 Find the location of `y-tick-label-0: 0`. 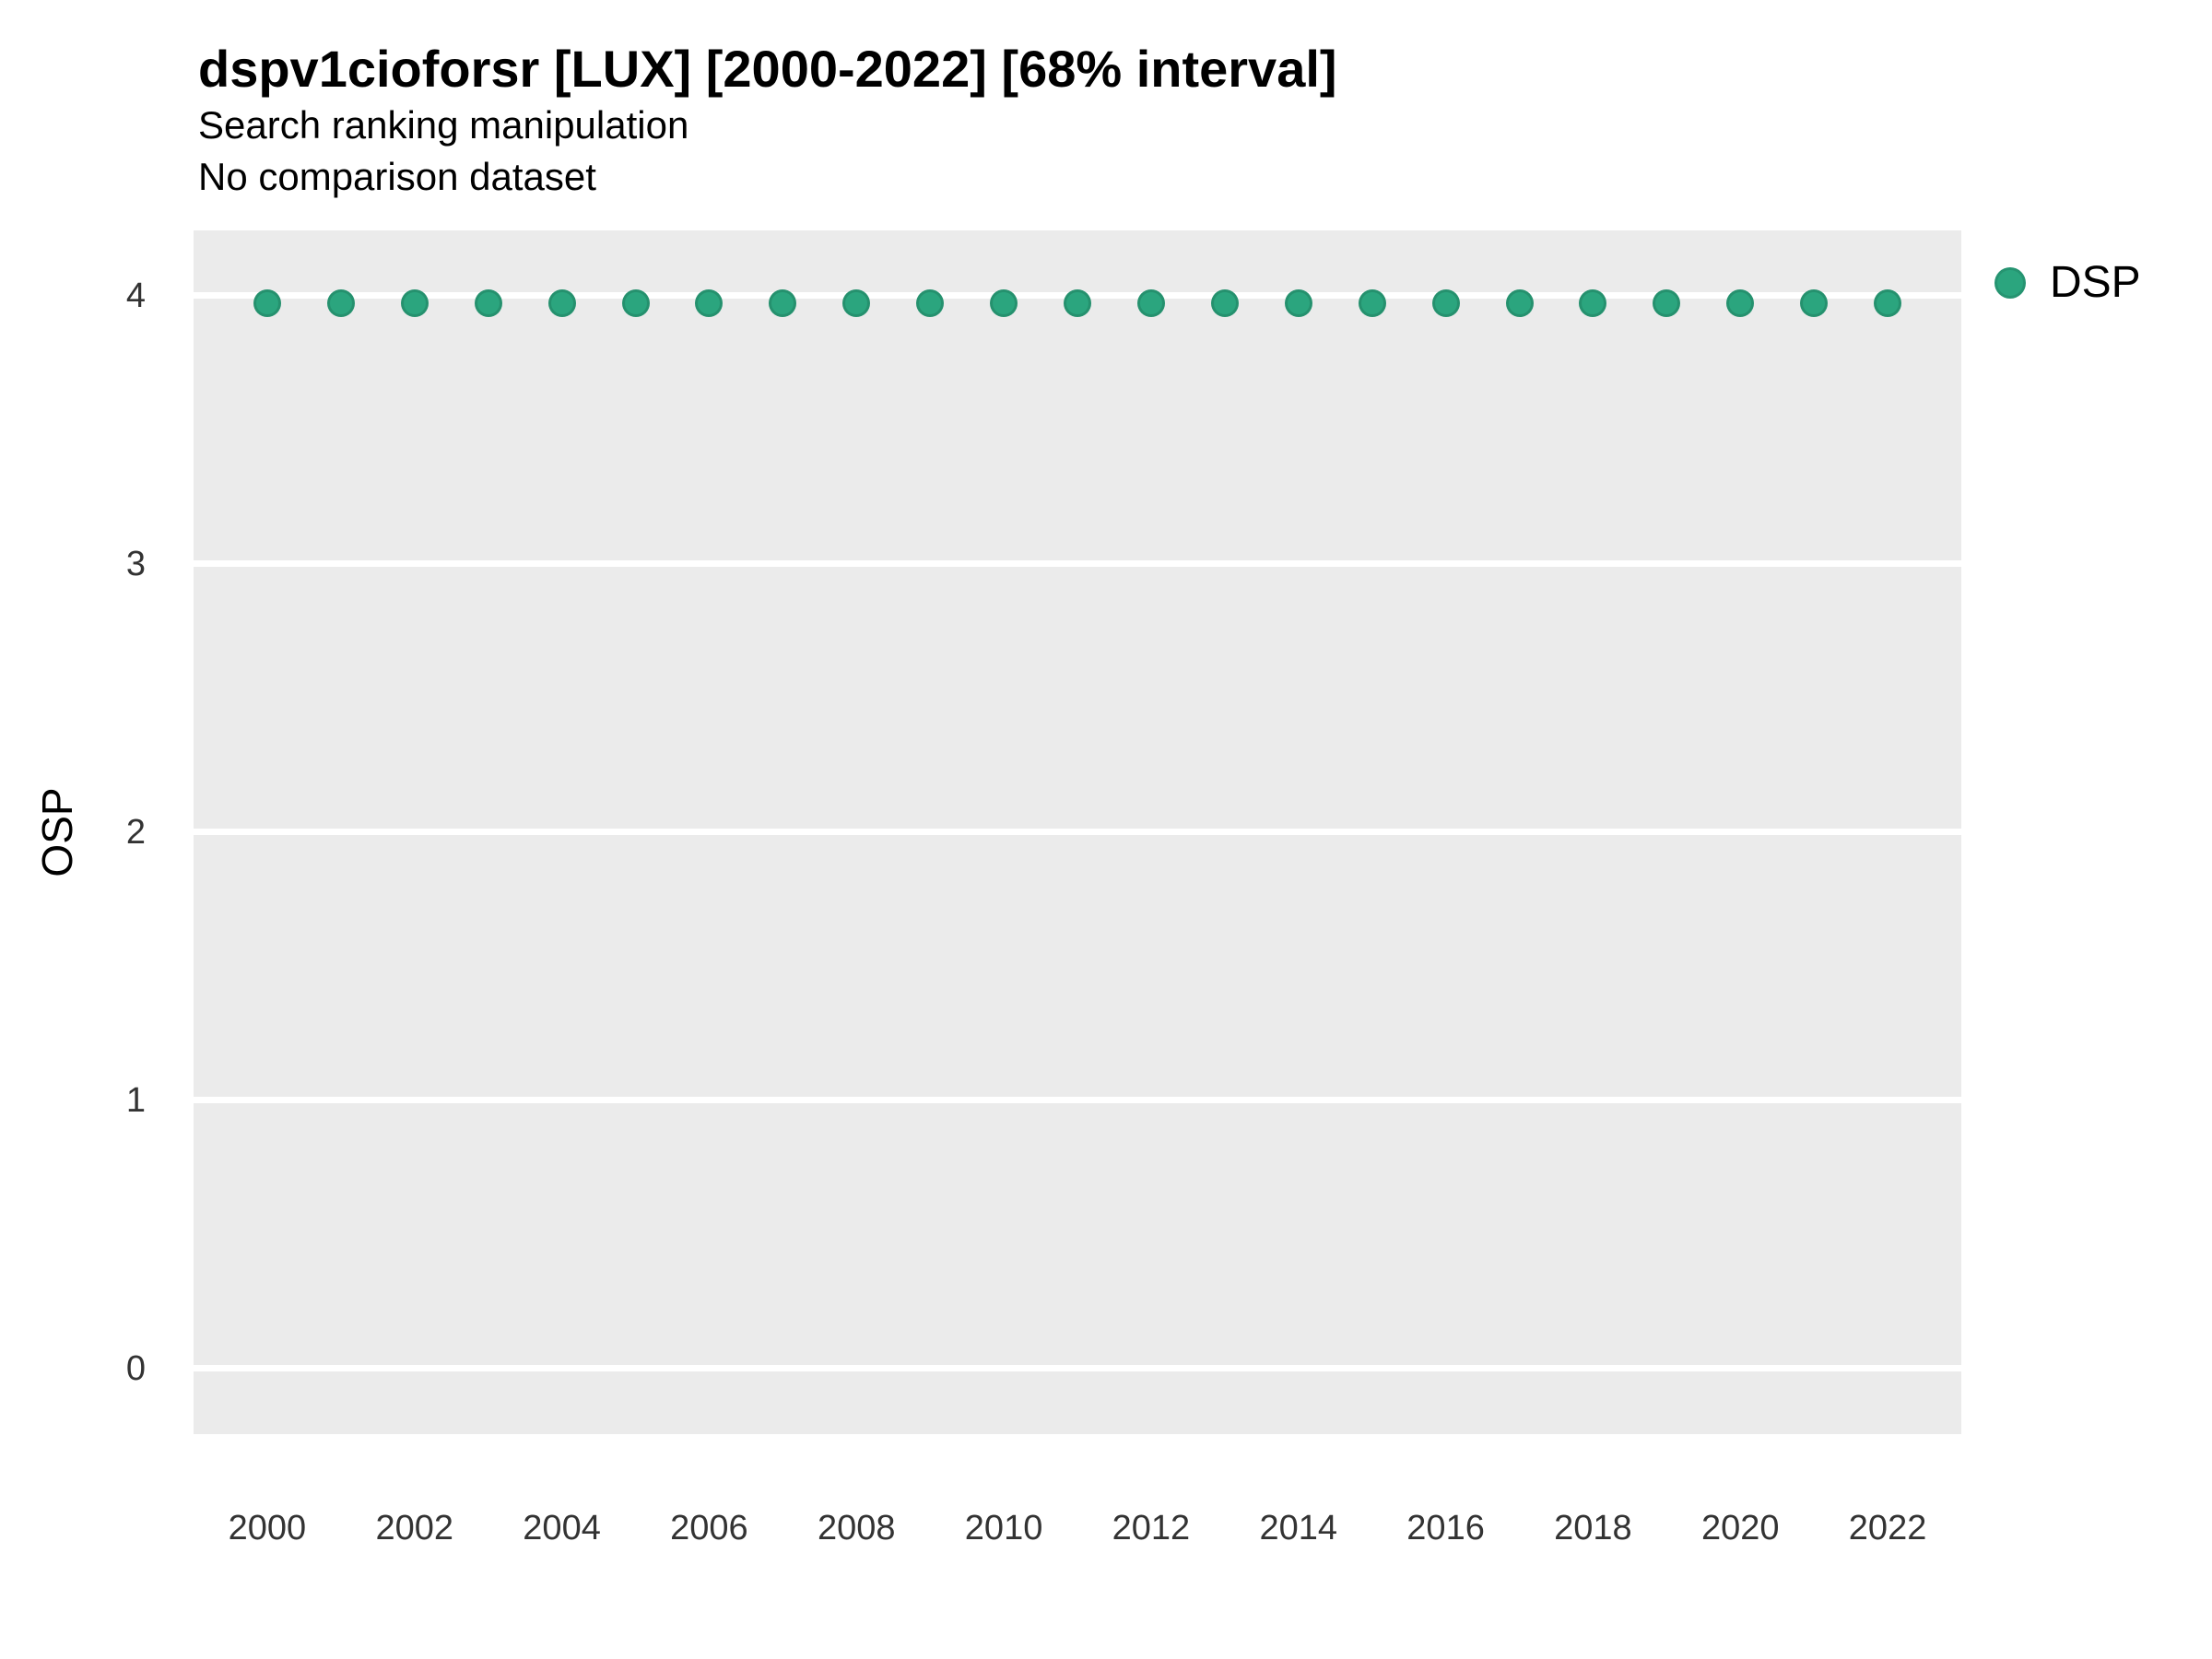

y-tick-label-0: 0 is located at coordinates (135, 1368).